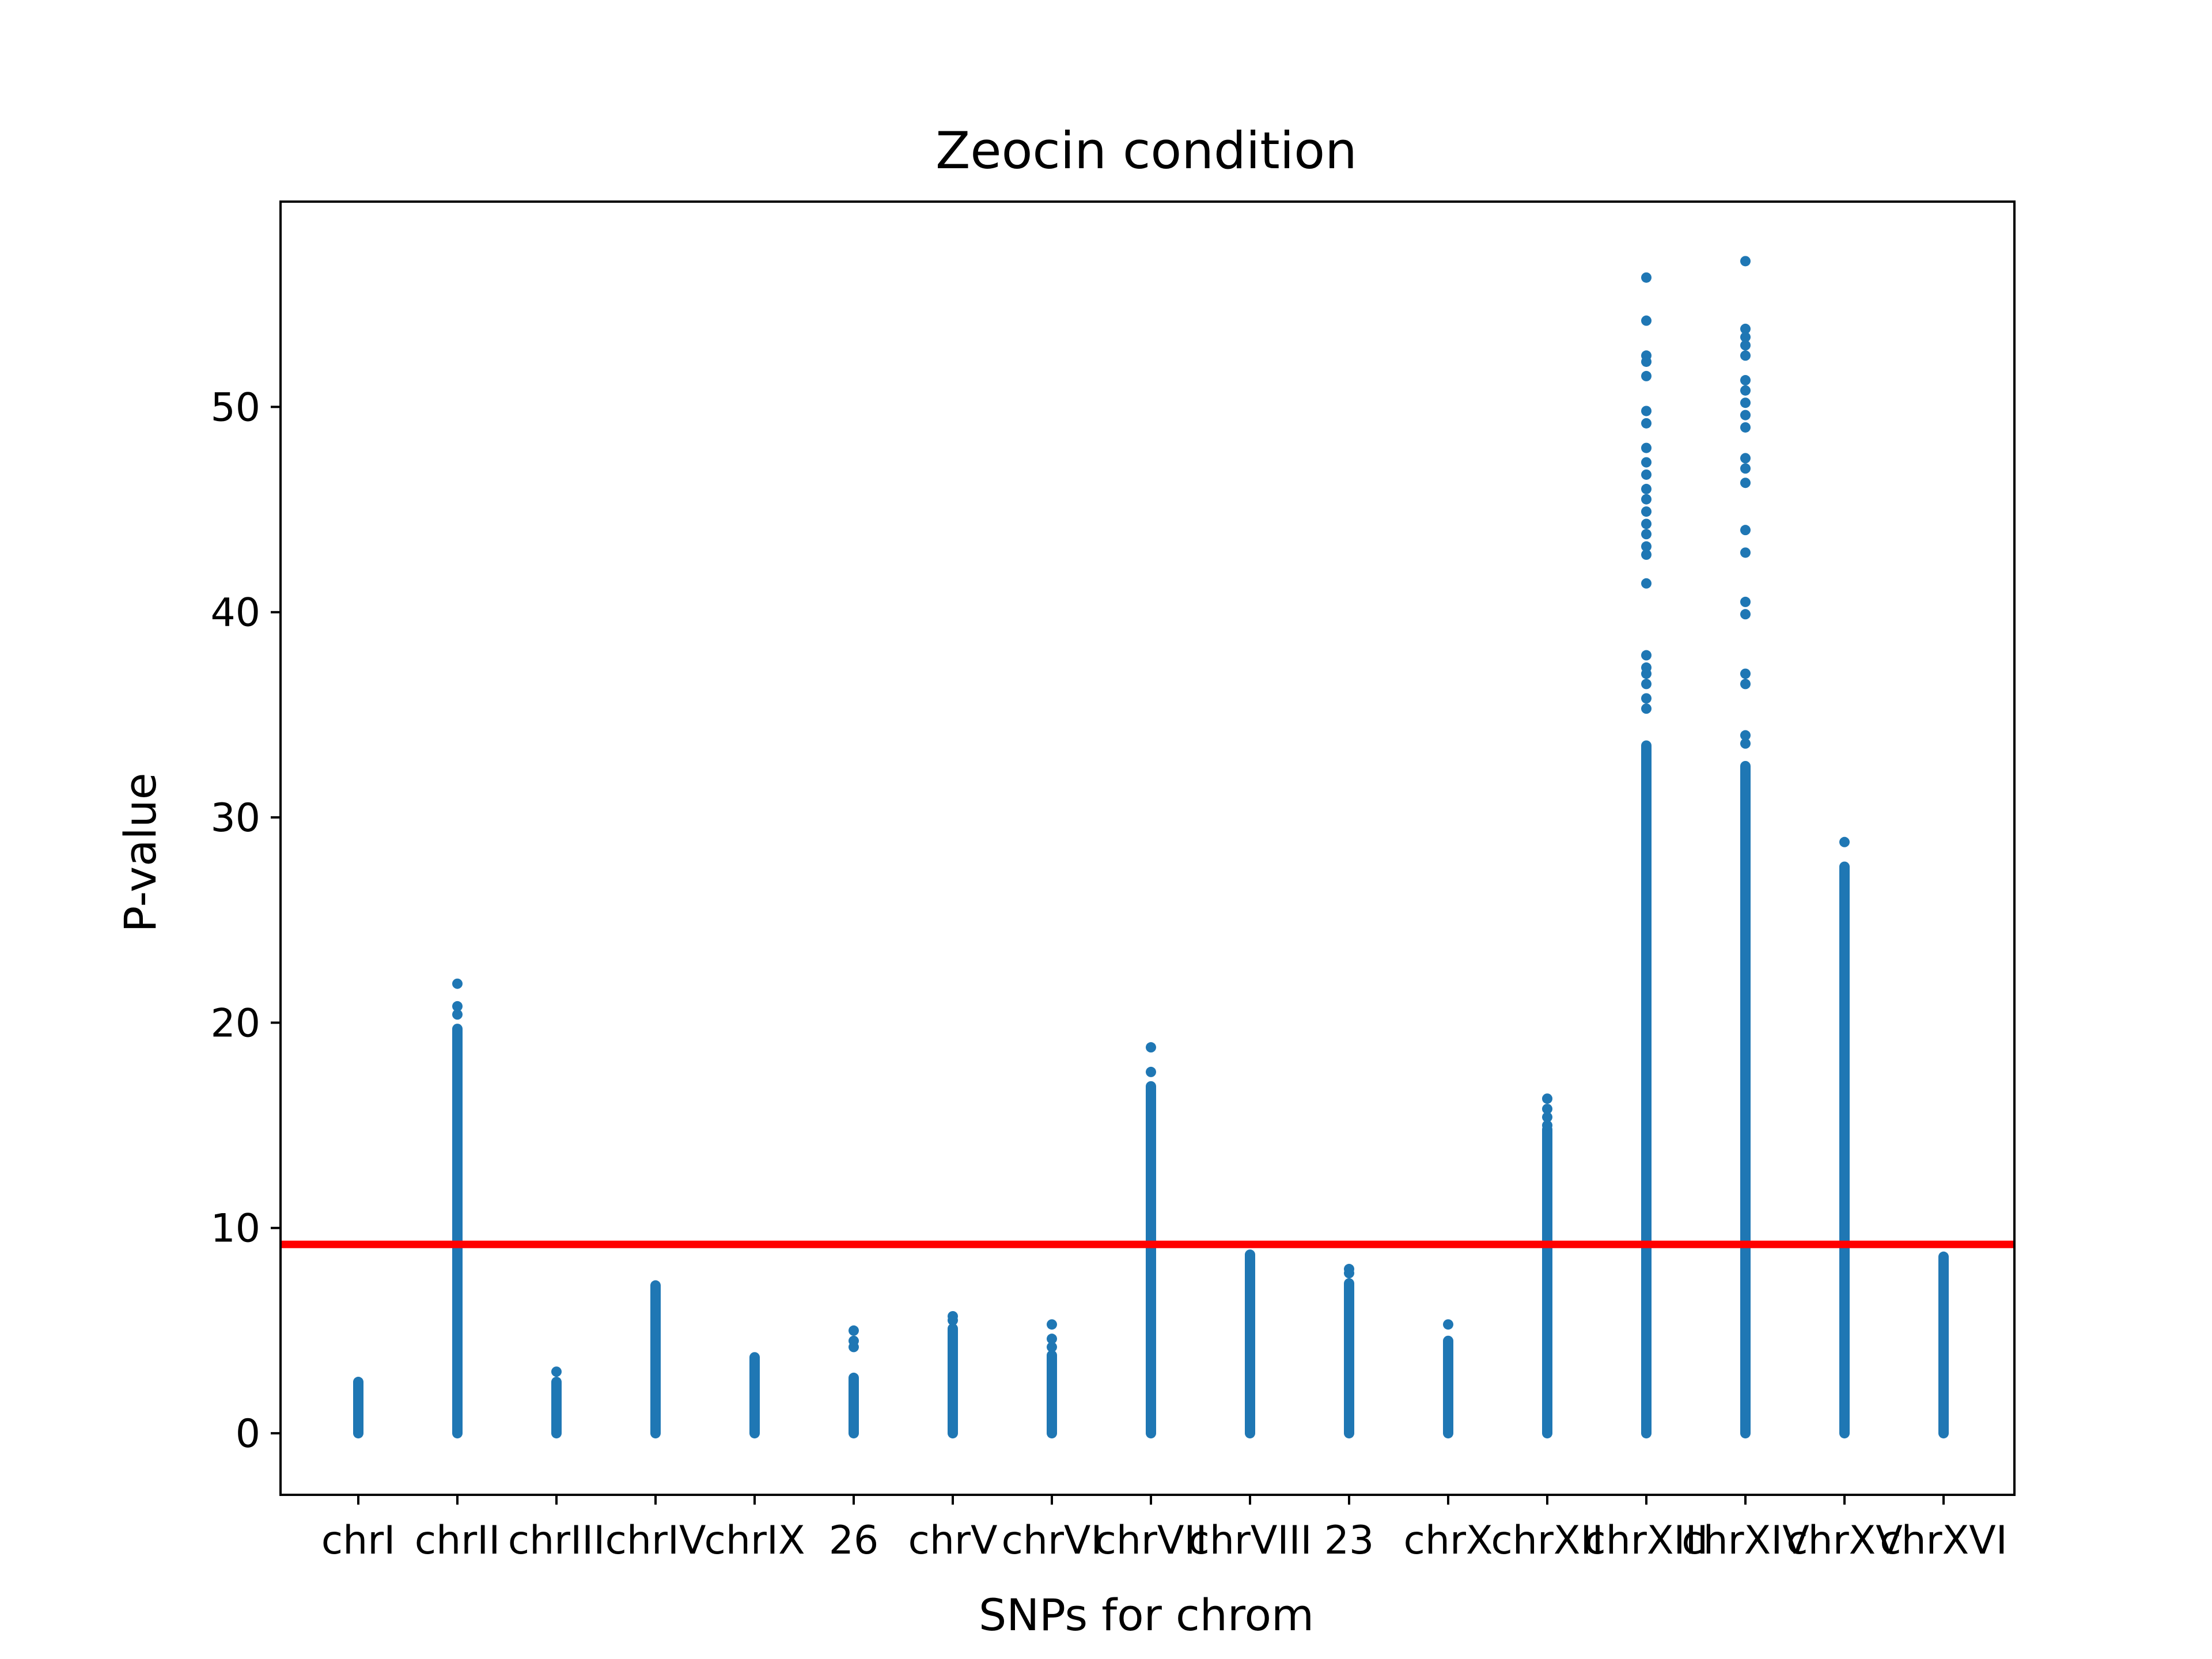  I want to click on x-axis-label: SNPs for chrom, so click(1146, 1615).